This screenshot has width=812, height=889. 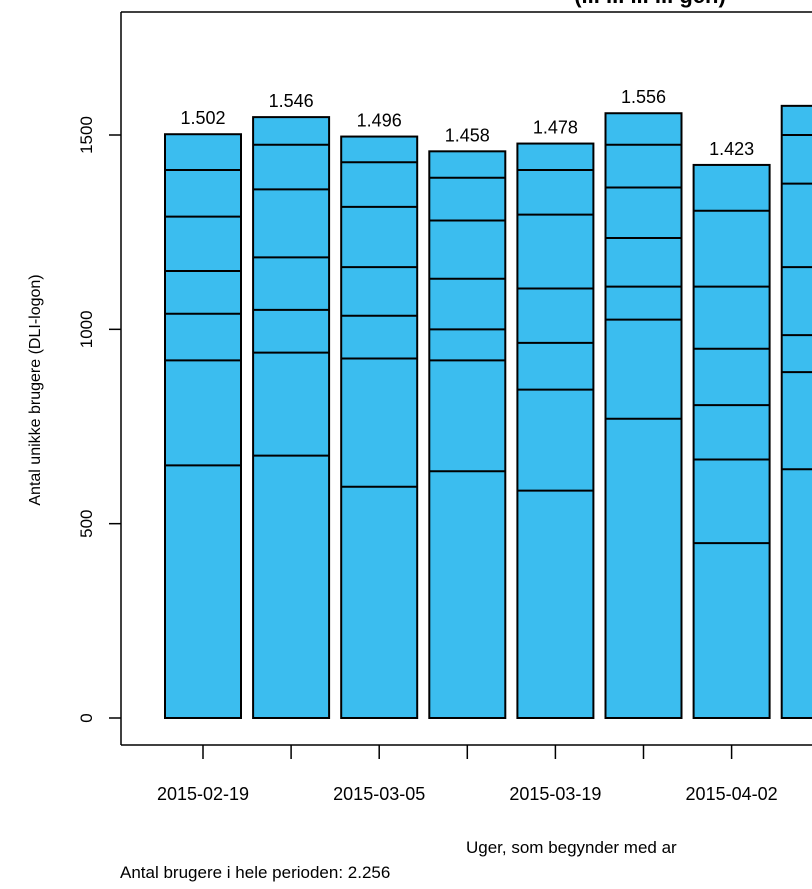 I want to click on x-tick-label: 2015-02-19, so click(x=203, y=794).